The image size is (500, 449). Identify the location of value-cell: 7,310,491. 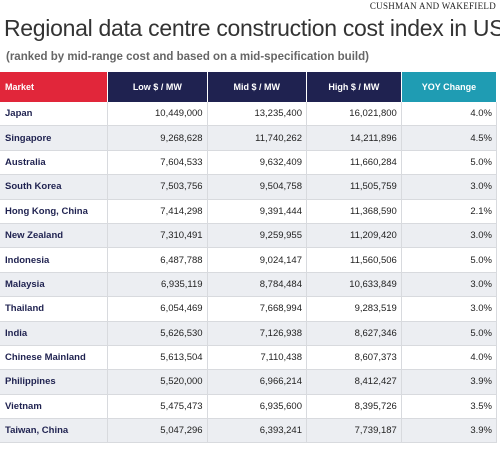
(157, 236).